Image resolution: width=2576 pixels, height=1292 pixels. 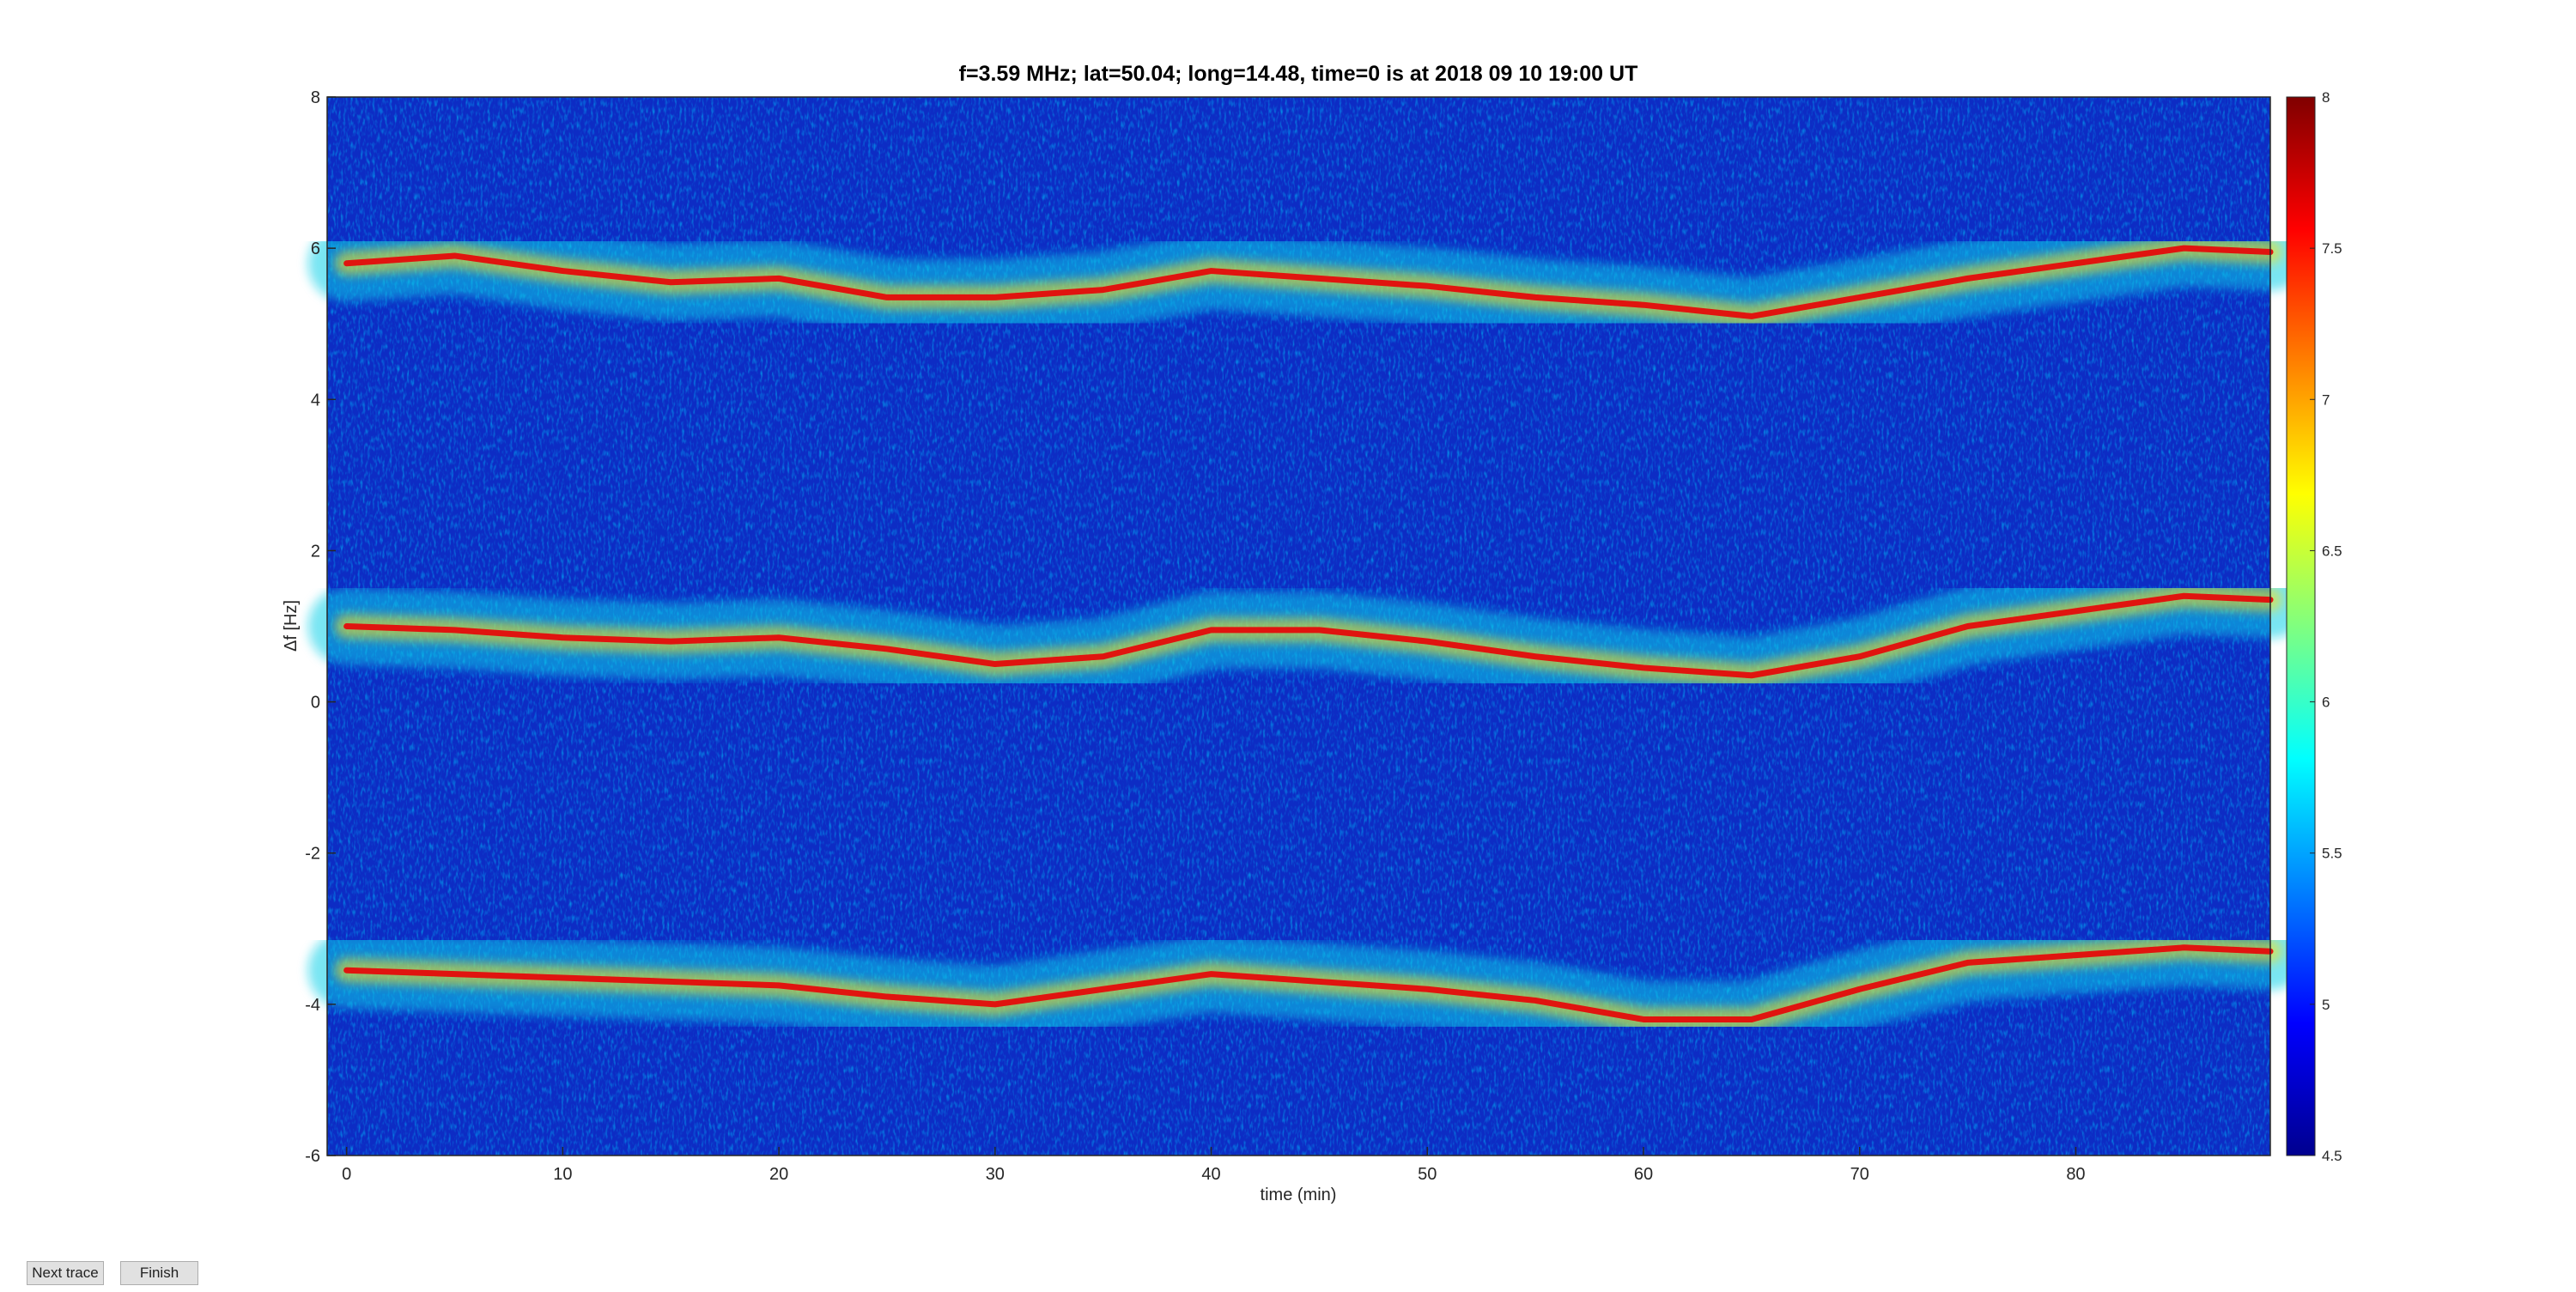 I want to click on y-tick-label: 0, so click(x=315, y=703).